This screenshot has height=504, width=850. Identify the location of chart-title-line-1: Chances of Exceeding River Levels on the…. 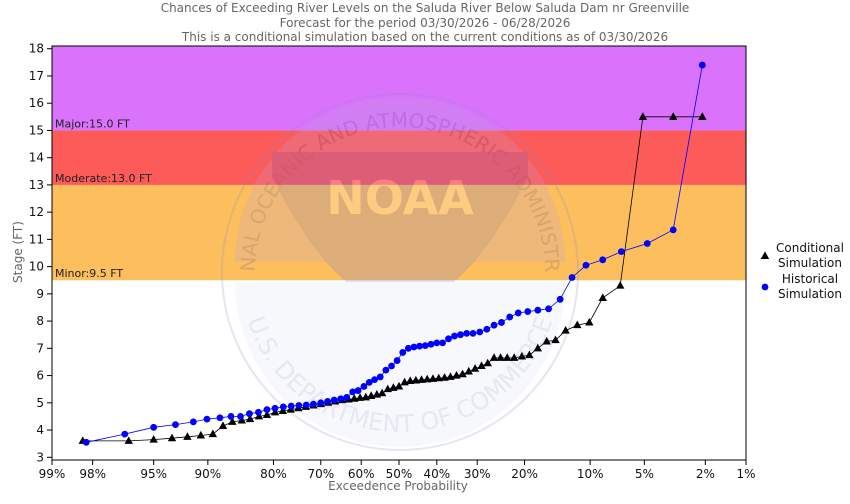
(425, 8).